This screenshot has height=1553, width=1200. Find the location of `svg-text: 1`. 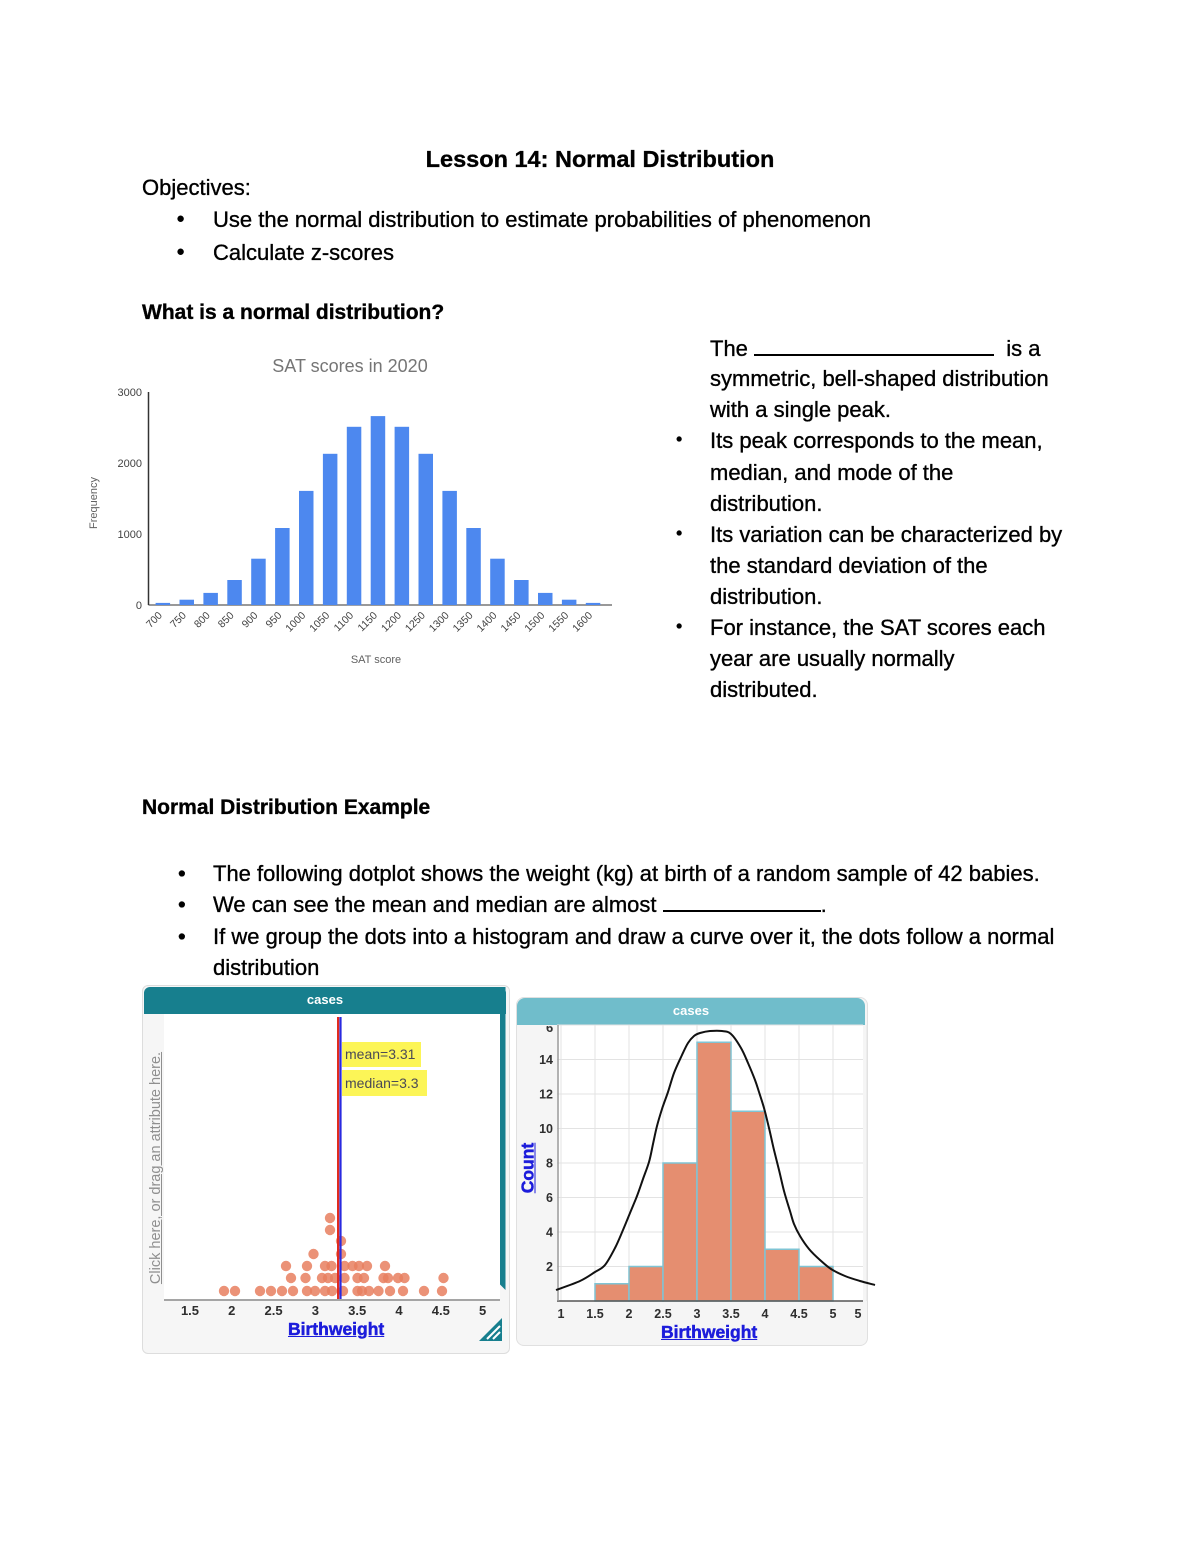

svg-text: 1 is located at coordinates (561, 1314).